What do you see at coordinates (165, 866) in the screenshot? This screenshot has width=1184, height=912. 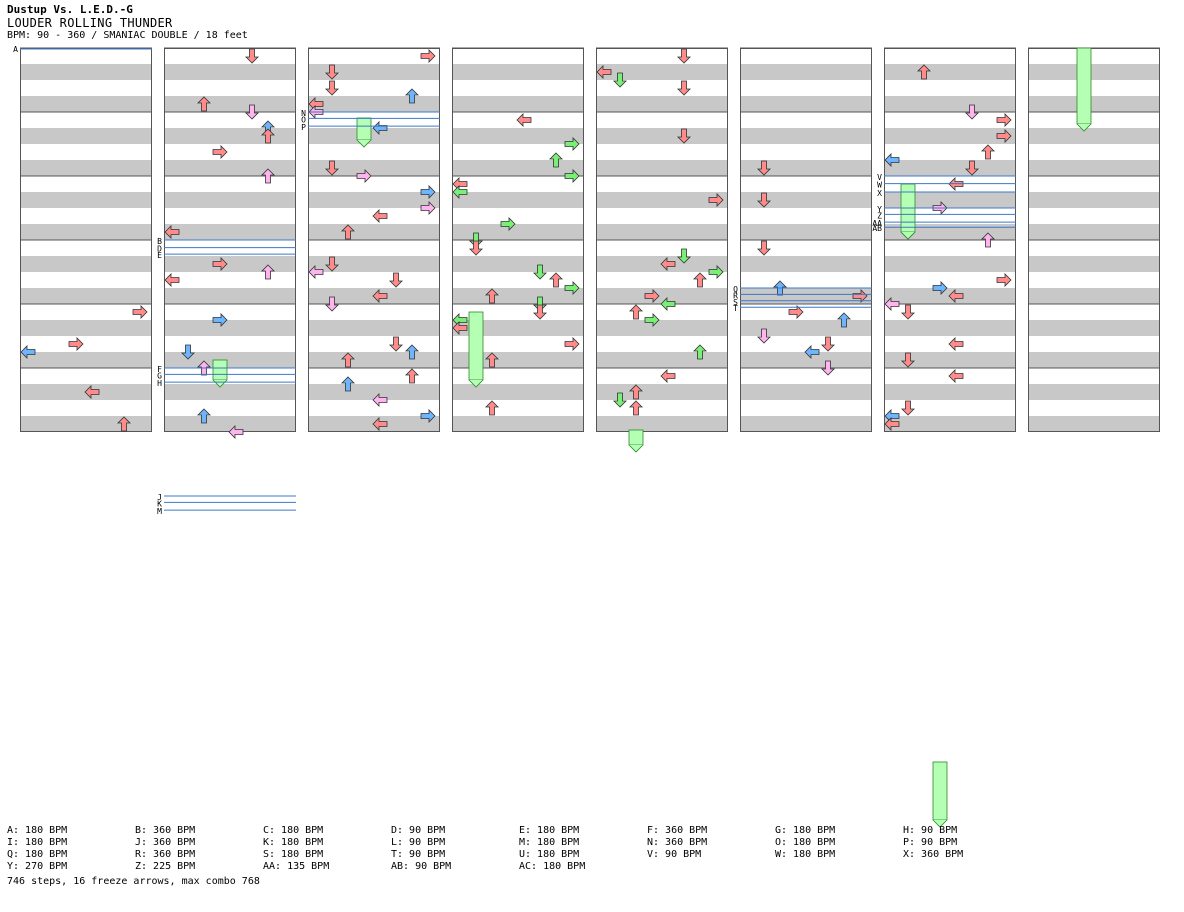 I see `bpm-legend-entry: Z: 225 BPM` at bounding box center [165, 866].